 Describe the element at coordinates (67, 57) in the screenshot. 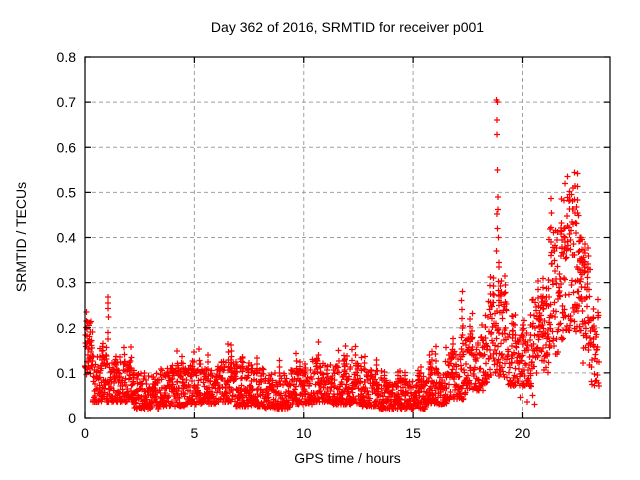

I see `y-tick-label: 0.8` at that location.